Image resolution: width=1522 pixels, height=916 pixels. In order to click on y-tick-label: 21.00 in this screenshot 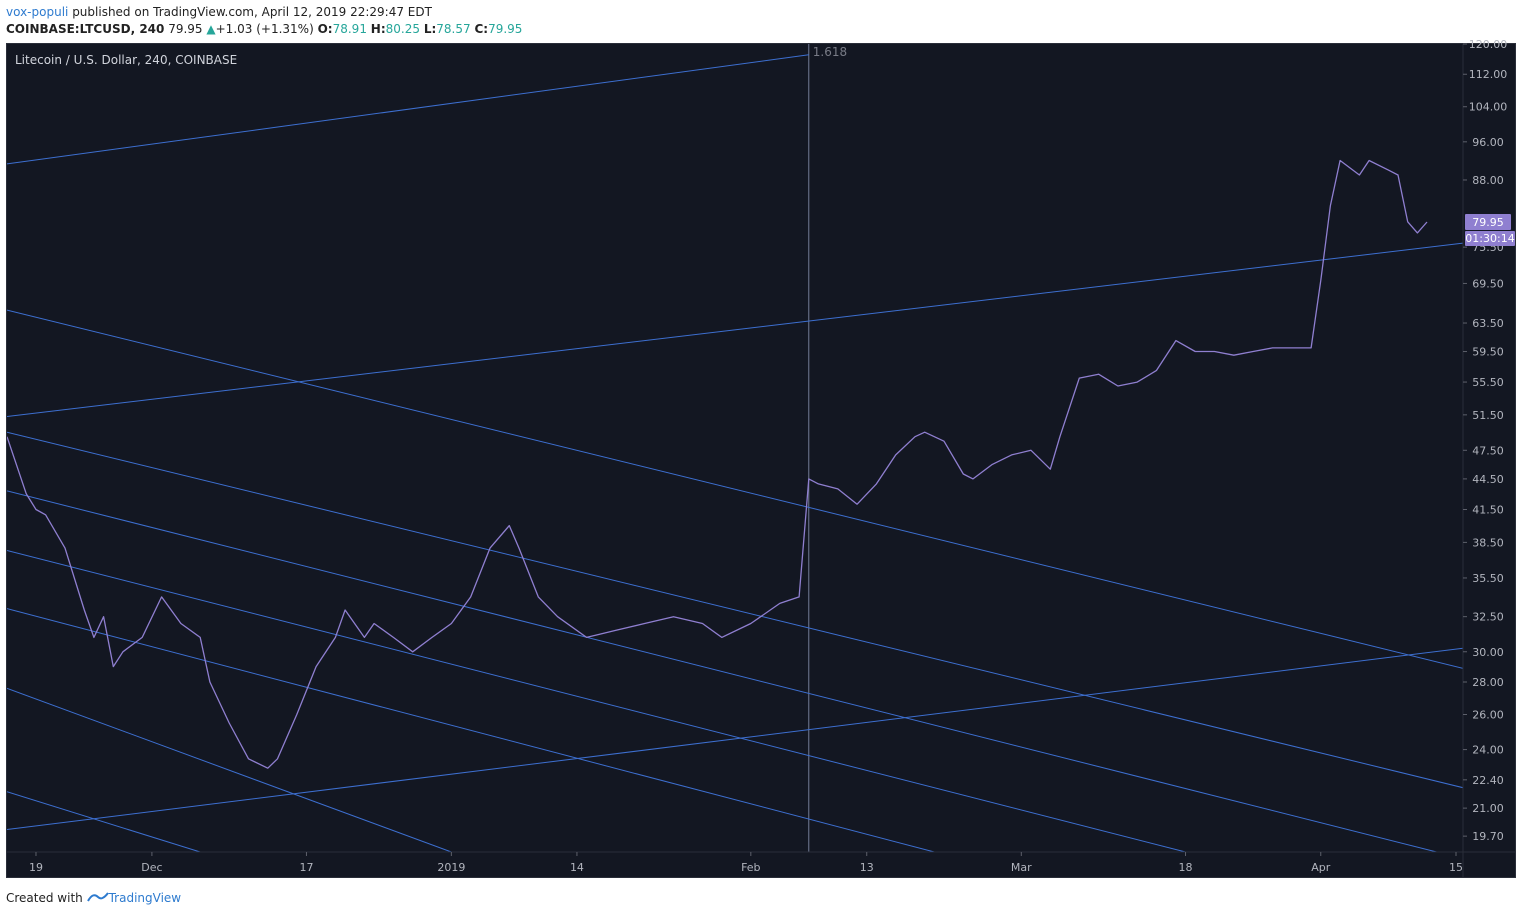, I will do `click(1488, 808)`.